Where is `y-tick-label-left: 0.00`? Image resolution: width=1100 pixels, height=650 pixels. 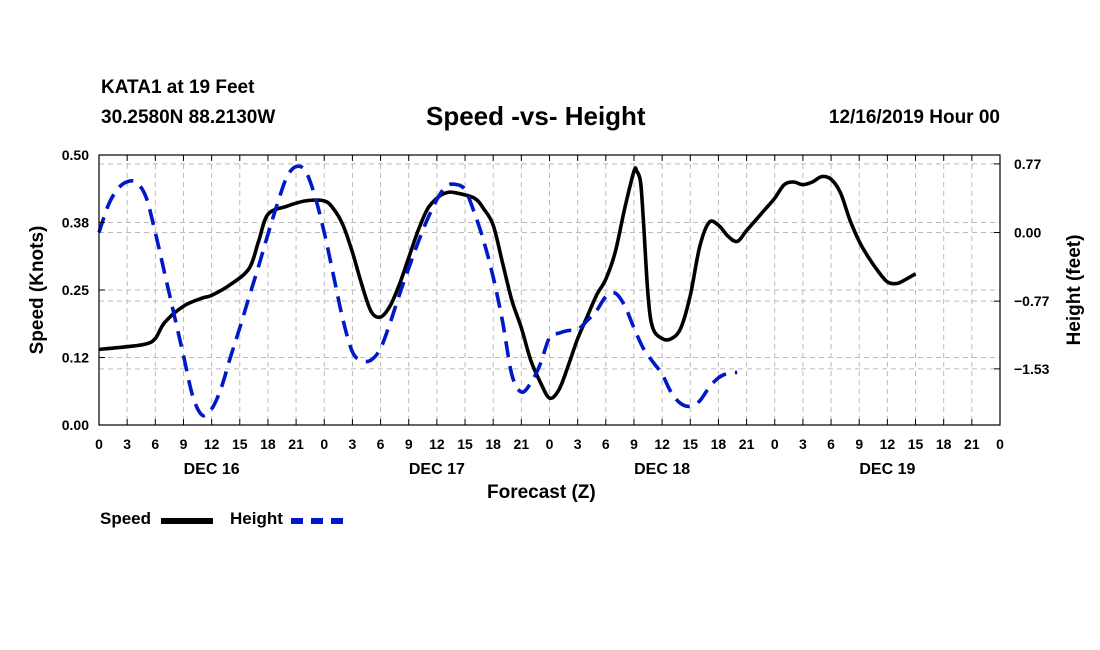
y-tick-label-left: 0.00 is located at coordinates (75, 425).